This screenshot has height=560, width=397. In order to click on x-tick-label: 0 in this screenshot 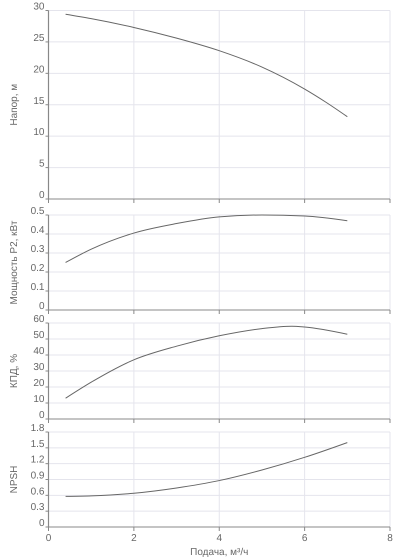, I will do `click(49, 538)`.